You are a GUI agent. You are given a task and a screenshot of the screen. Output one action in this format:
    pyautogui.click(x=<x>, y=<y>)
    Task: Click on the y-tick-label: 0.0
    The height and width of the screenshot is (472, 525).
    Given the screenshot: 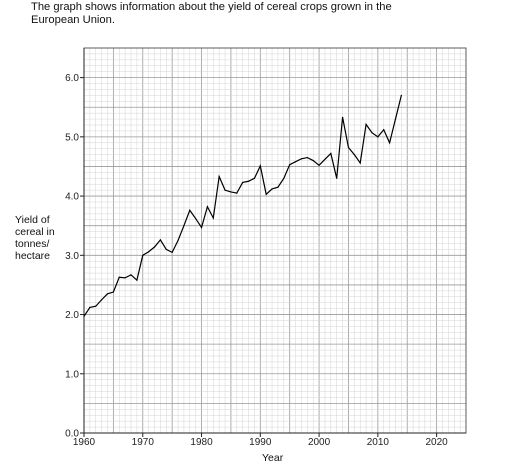 What is the action you would take?
    pyautogui.click(x=72, y=434)
    